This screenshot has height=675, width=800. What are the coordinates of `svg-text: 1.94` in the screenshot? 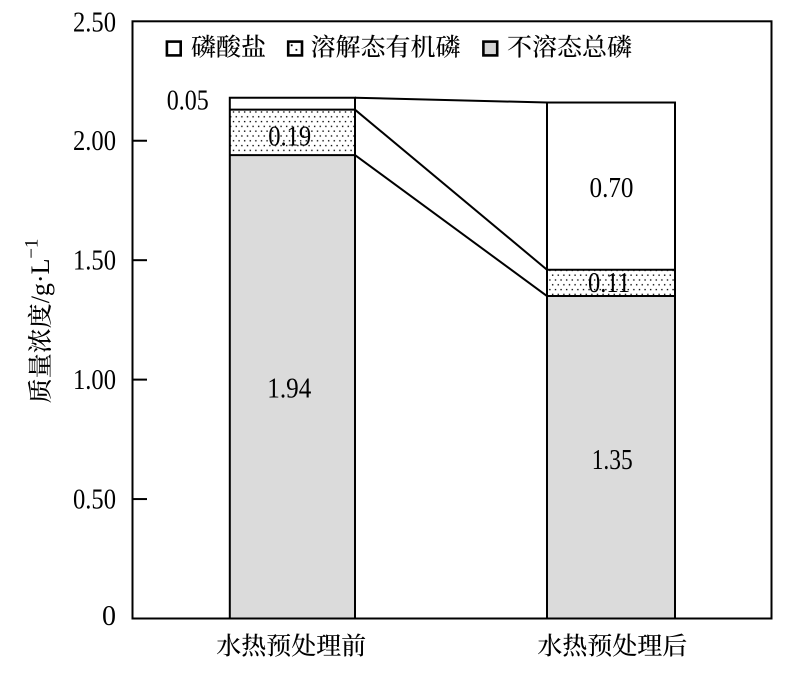 It's located at (289, 388).